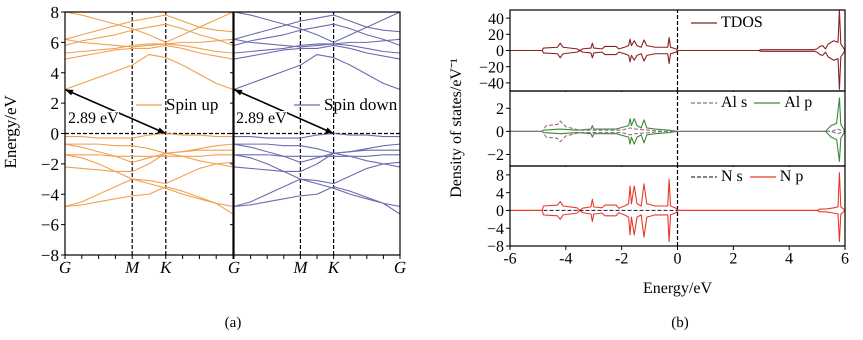 This screenshot has width=863, height=340. I want to click on x-axis-title: Energy/eV, so click(677, 288).